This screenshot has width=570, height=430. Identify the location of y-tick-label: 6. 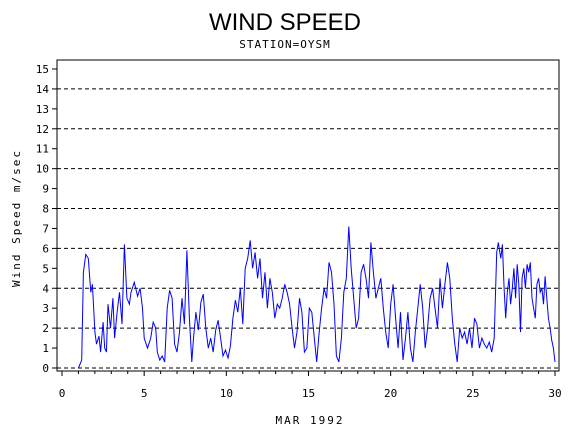
(45, 248).